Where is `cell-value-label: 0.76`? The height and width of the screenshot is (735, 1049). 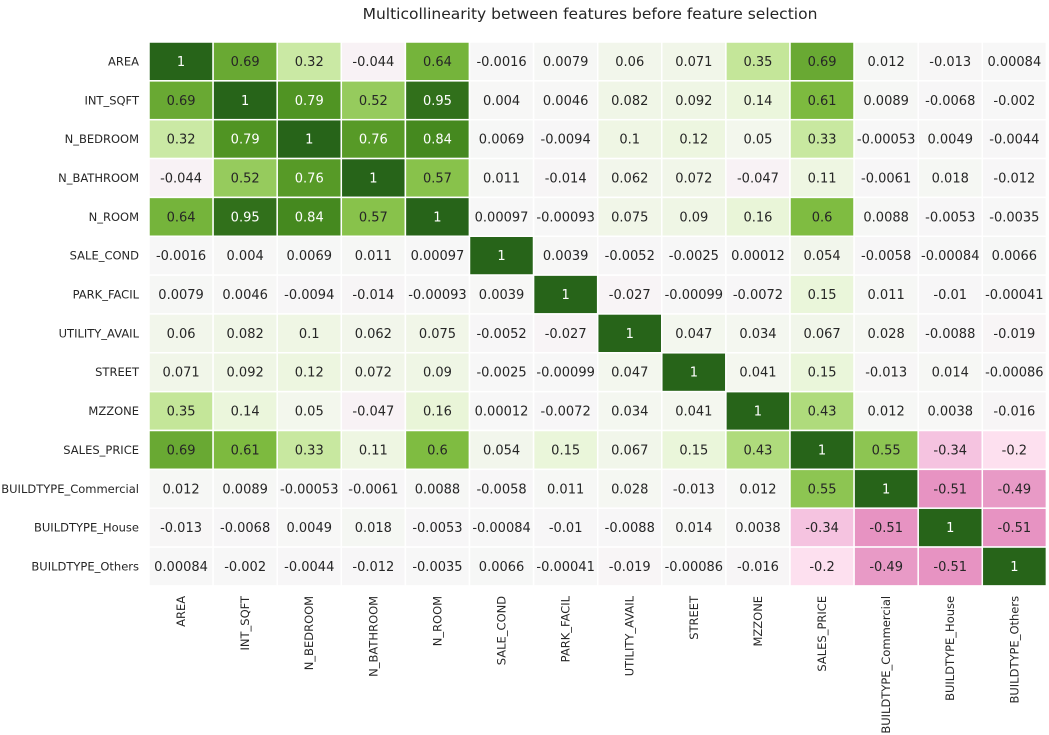
cell-value-label: 0.76 is located at coordinates (373, 140).